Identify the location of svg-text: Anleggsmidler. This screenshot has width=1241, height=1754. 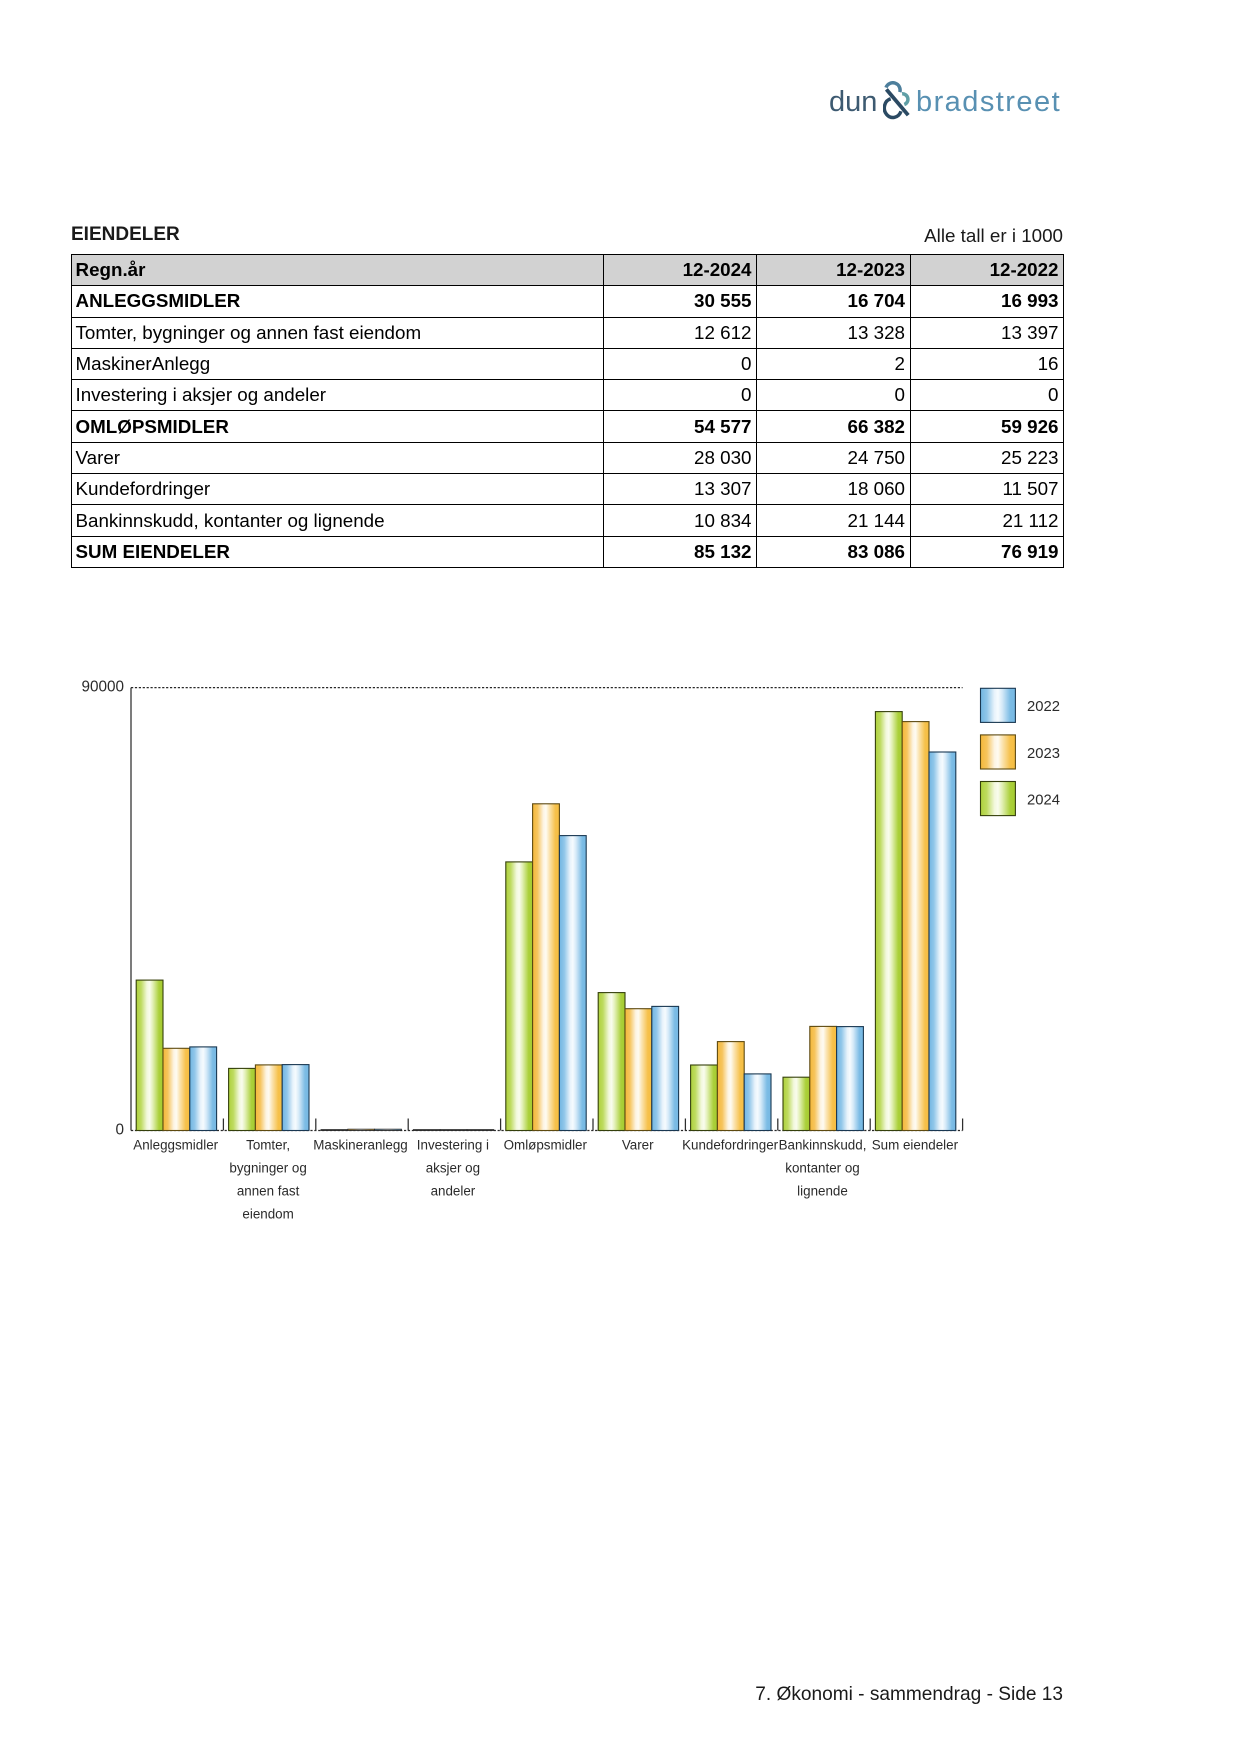
(175, 1145).